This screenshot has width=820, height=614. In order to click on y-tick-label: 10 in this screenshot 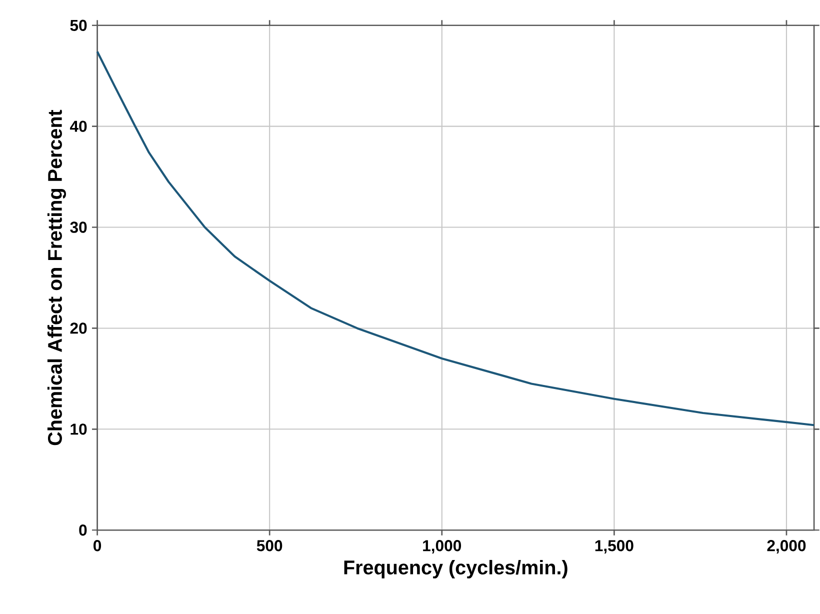, I will do `click(78, 429)`.